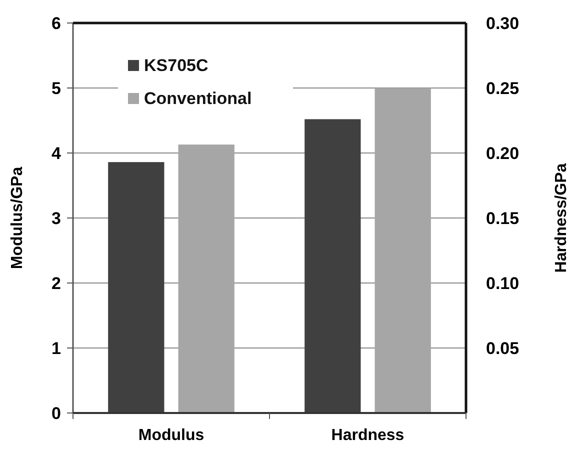 Image resolution: width=583 pixels, height=449 pixels. Describe the element at coordinates (503, 218) in the screenshot. I see `y2-tick-label: 0.15` at that location.